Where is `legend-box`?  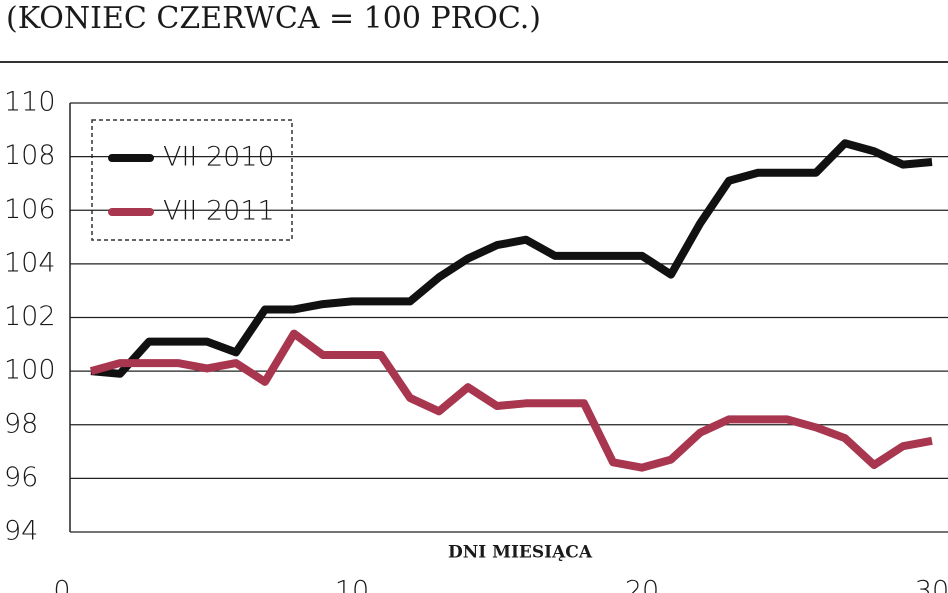 legend-box is located at coordinates (192, 180).